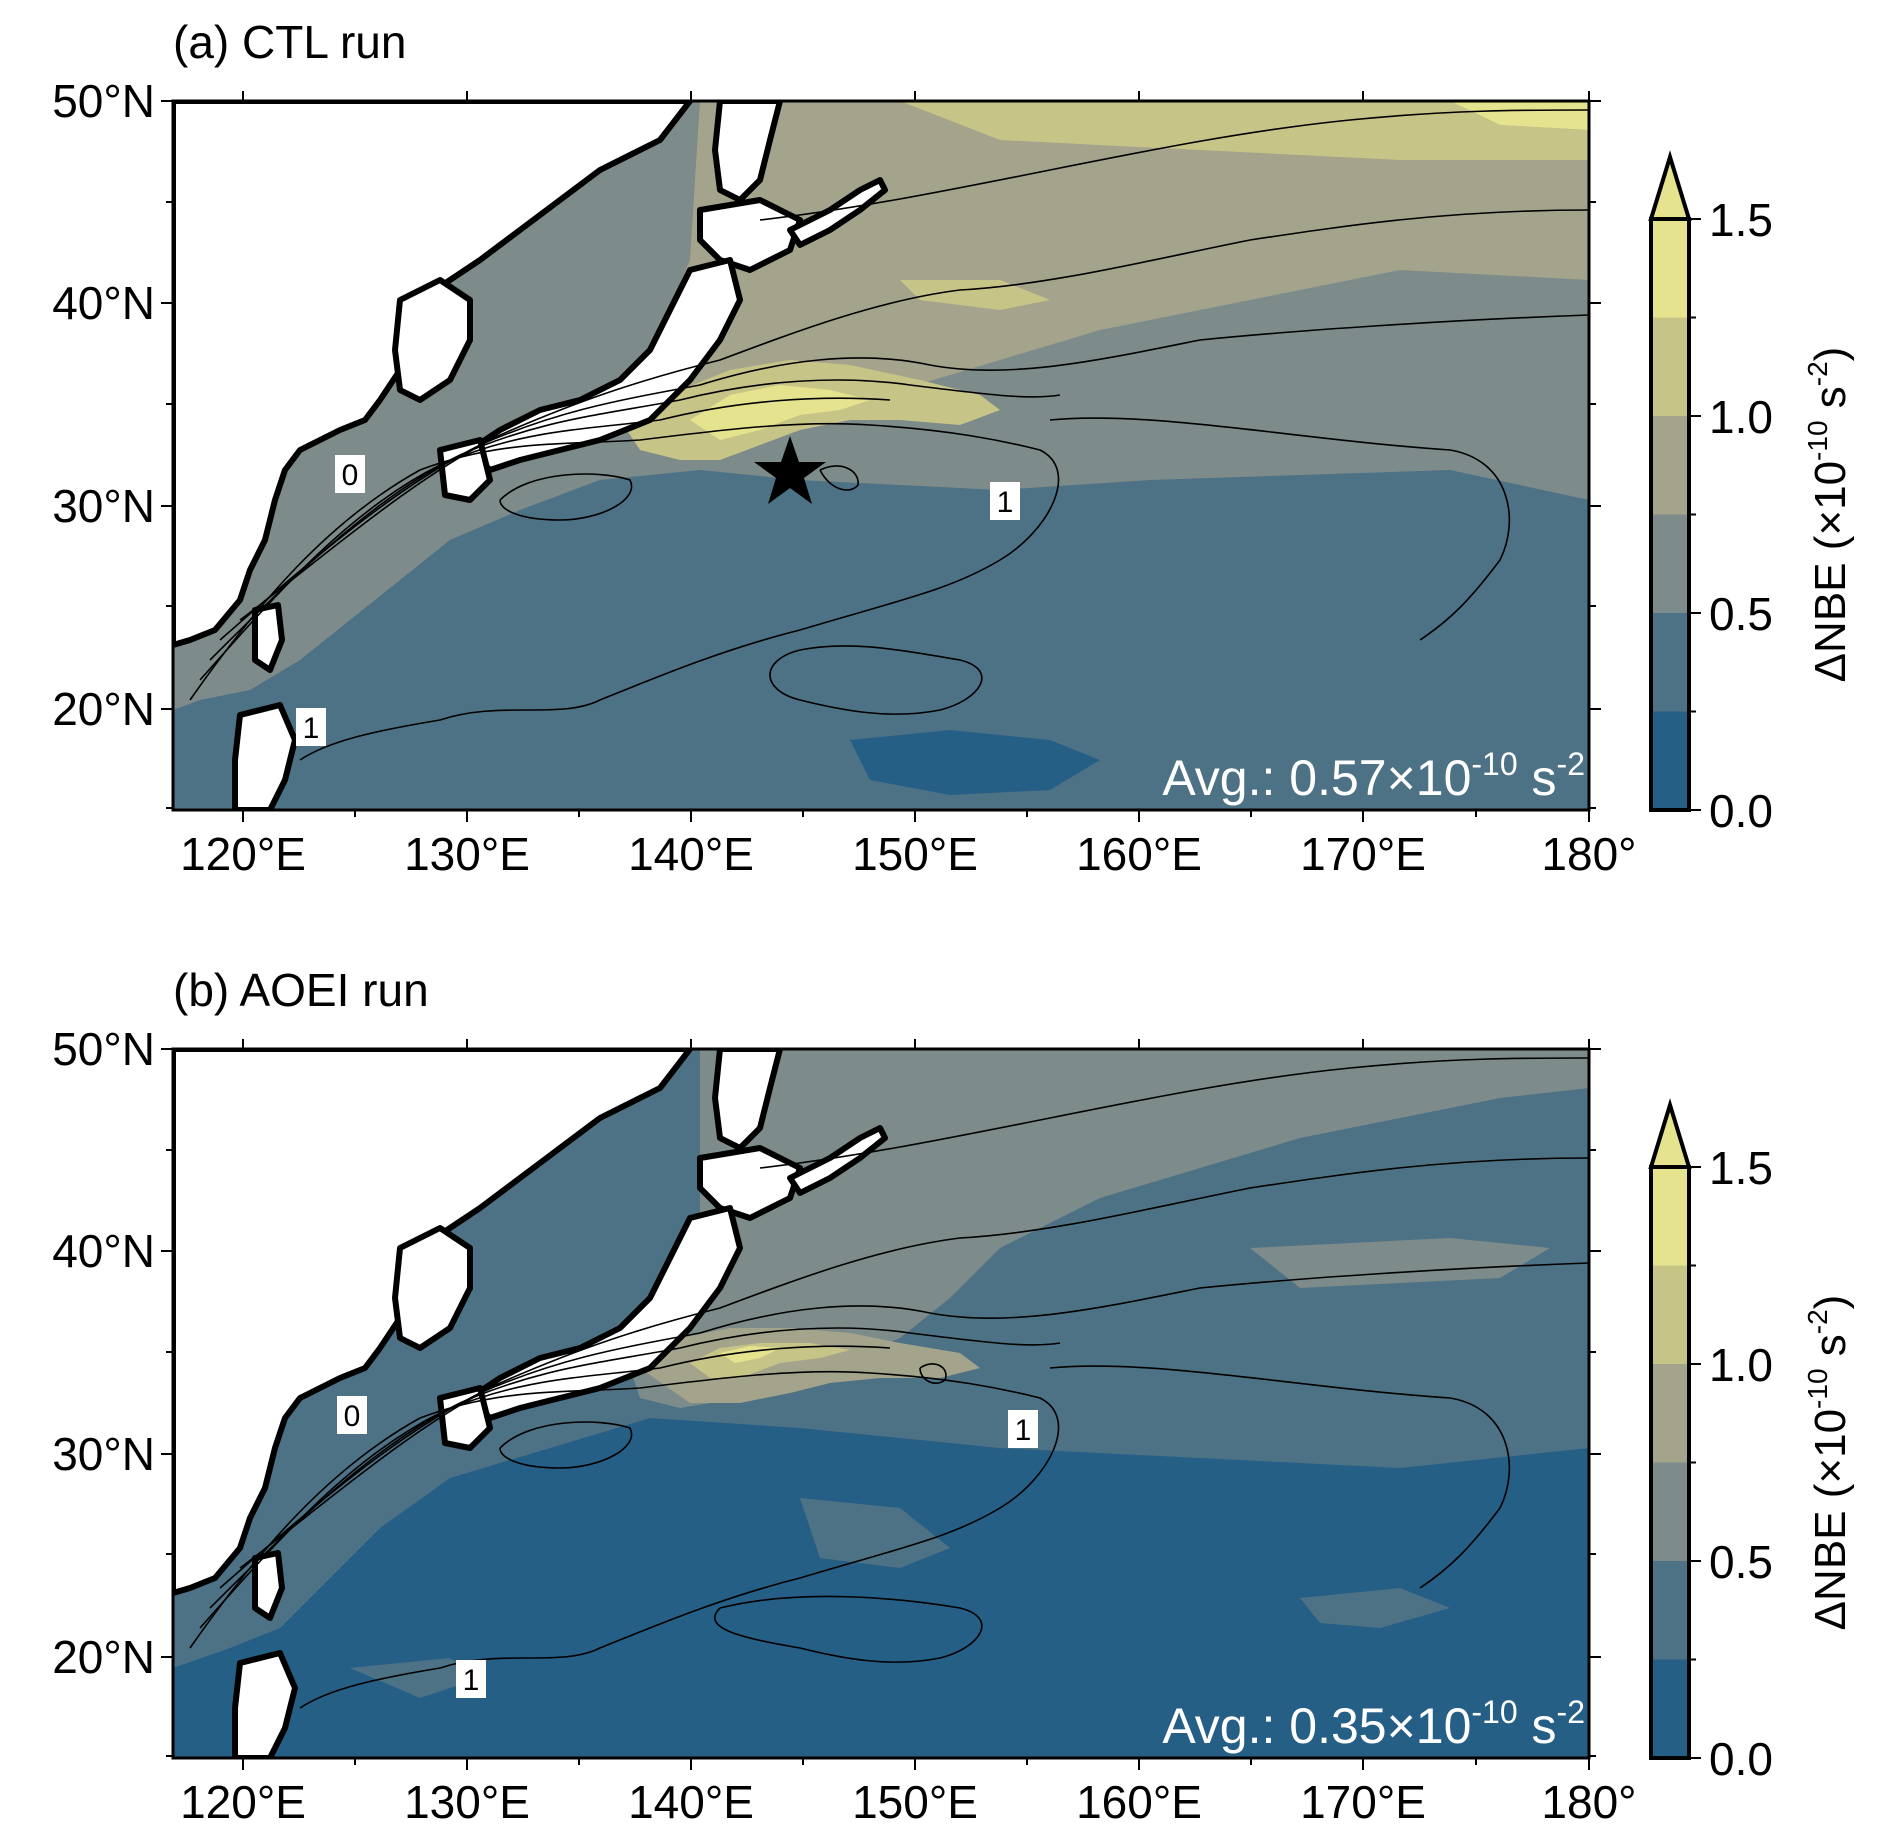 The height and width of the screenshot is (1843, 1886). What do you see at coordinates (1751, 493) in the screenshot?
I see `colorbar-a: 1.5 1.0 0.5 0.0 ΔNBE (×10-10 s-2)` at bounding box center [1751, 493].